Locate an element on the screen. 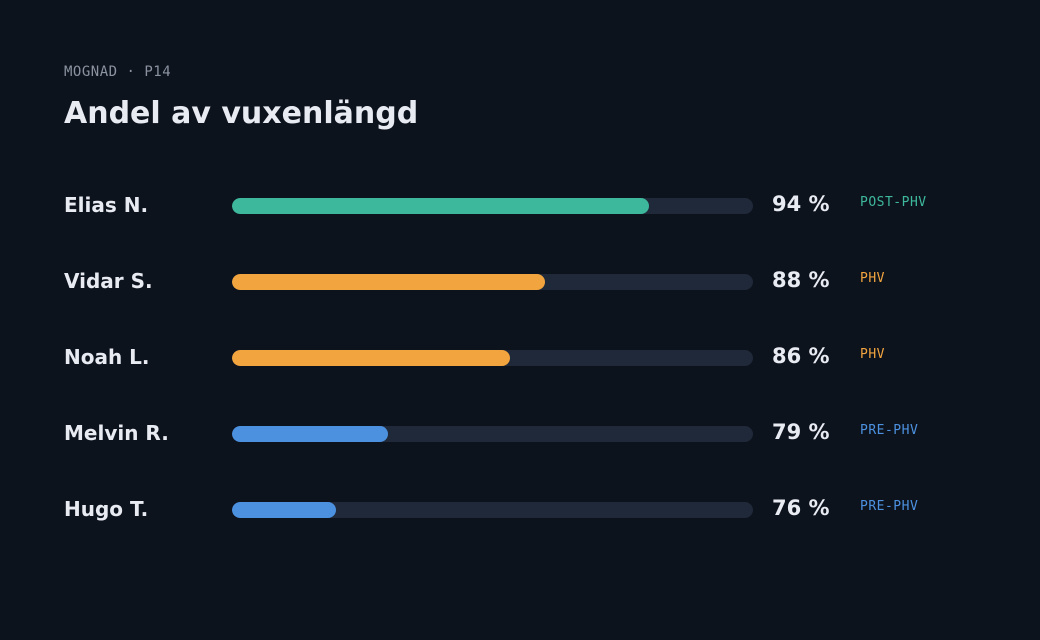  bar-row: Melvin R. 79 % PRE-PHV is located at coordinates (520, 433).